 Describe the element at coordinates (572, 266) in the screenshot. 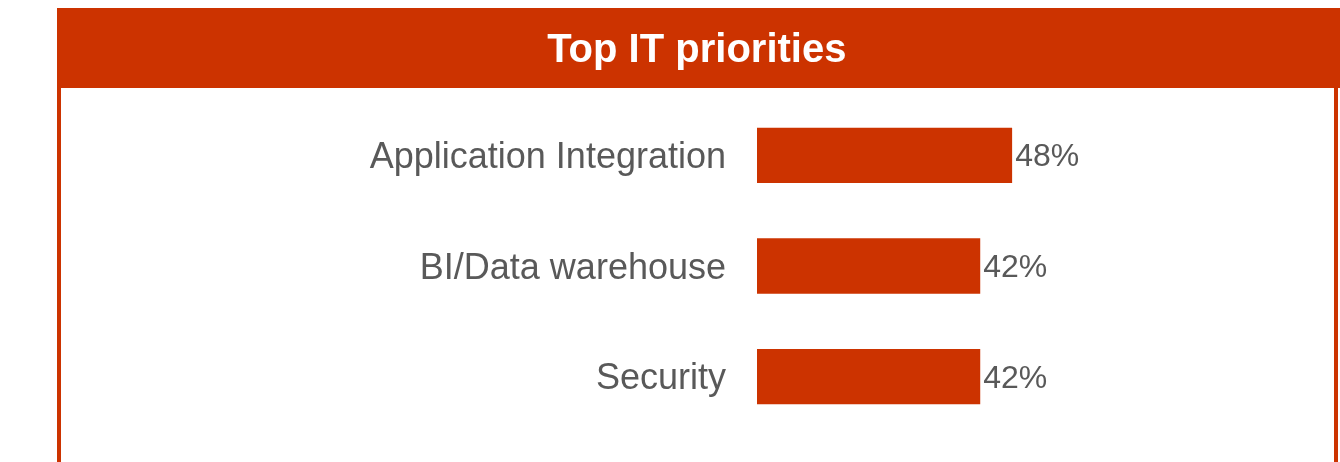

I see `y-tick-label: BI/Data warehouse` at that location.